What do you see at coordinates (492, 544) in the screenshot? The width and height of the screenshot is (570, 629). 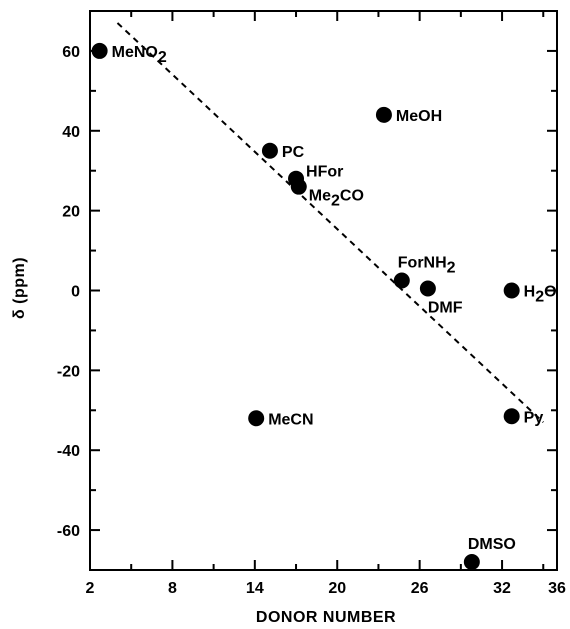 I see `point-label: DMSO` at bounding box center [492, 544].